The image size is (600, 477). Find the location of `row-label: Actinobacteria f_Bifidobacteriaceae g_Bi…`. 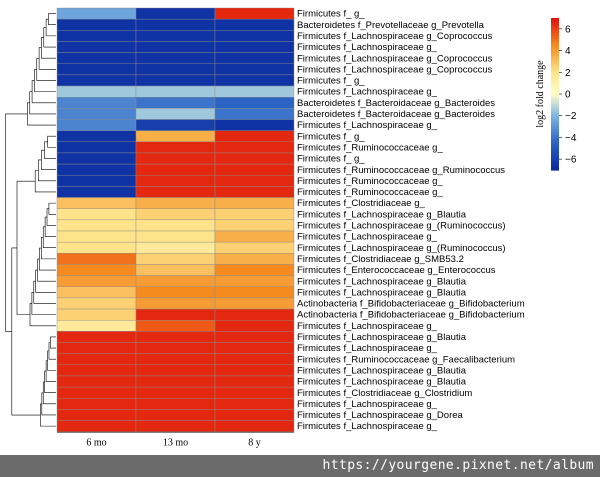

row-label: Actinobacteria f_Bifidobacteriaceae g_Bi… is located at coordinates (411, 304).